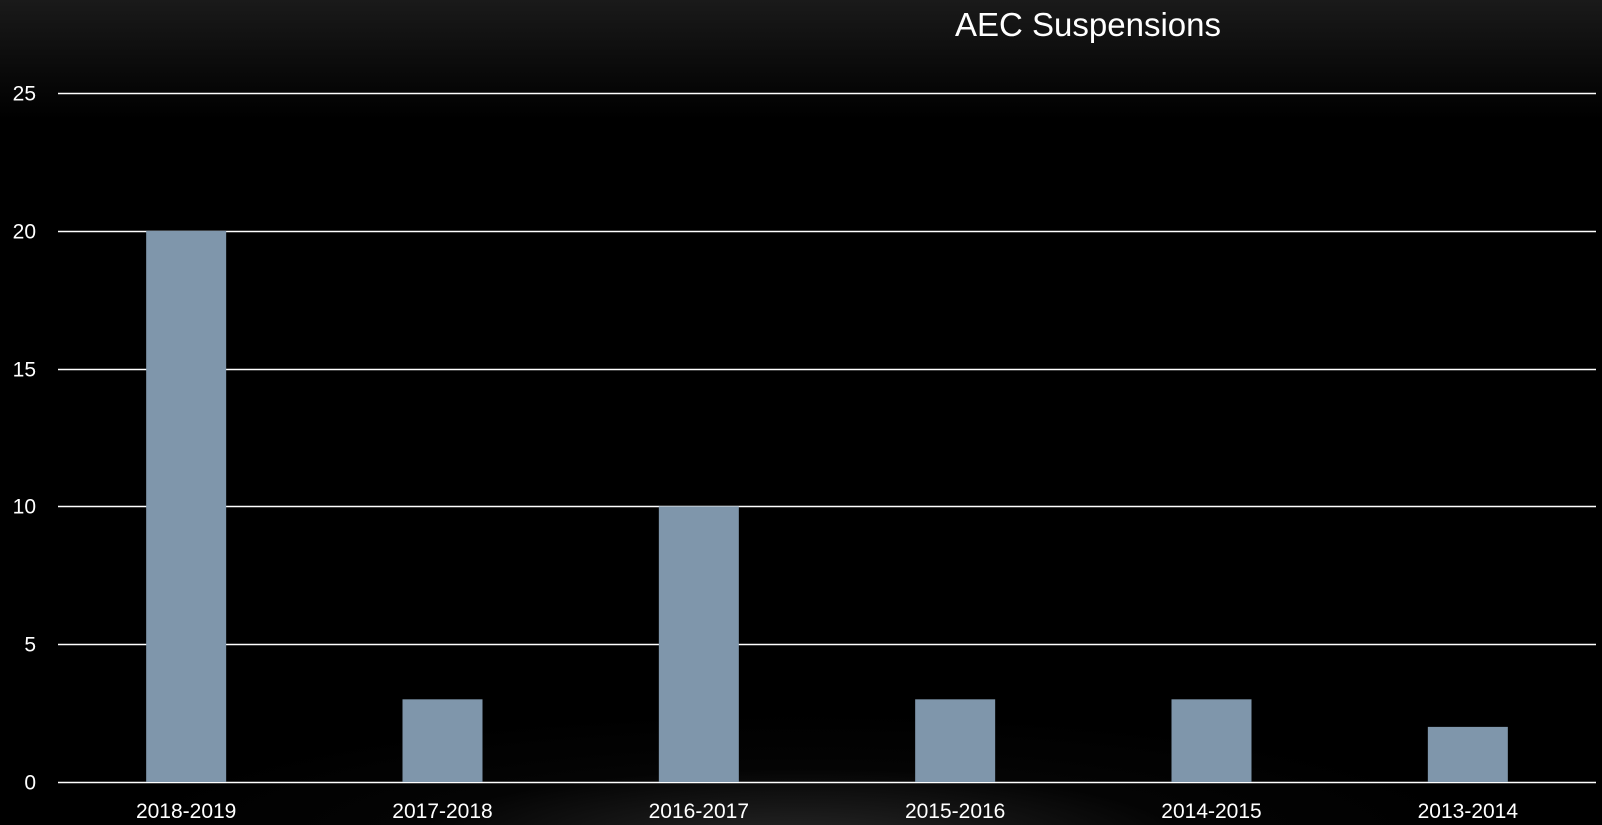 This screenshot has height=825, width=1602. I want to click on y-tick-label: 25, so click(24, 94).